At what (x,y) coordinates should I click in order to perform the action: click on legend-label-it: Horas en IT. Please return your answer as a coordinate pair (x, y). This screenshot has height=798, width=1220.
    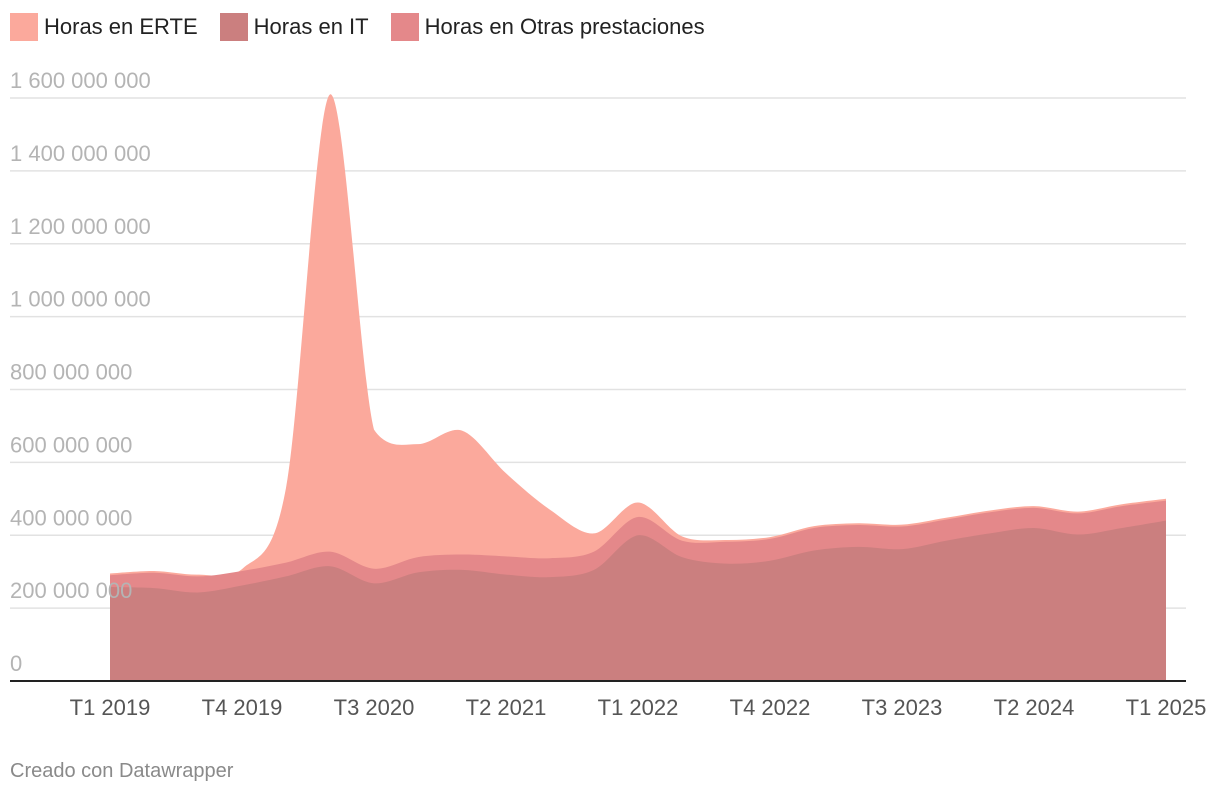
    Looking at the image, I should click on (311, 26).